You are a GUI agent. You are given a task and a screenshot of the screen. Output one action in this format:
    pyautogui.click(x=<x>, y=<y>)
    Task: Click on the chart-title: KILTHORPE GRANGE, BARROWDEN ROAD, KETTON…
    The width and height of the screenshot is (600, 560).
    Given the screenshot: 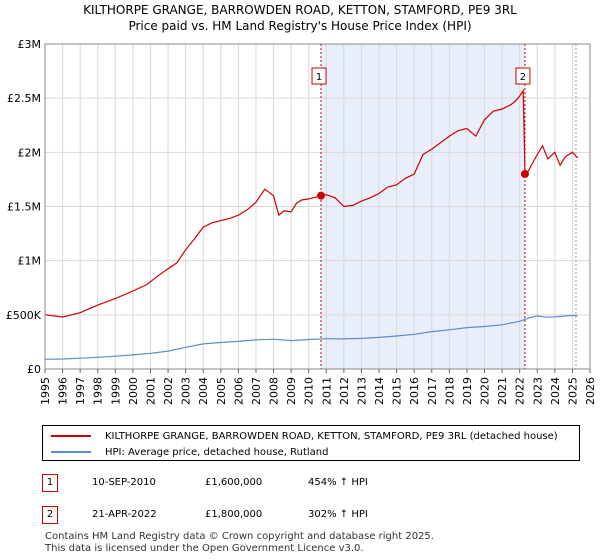 What is the action you would take?
    pyautogui.click(x=300, y=10)
    